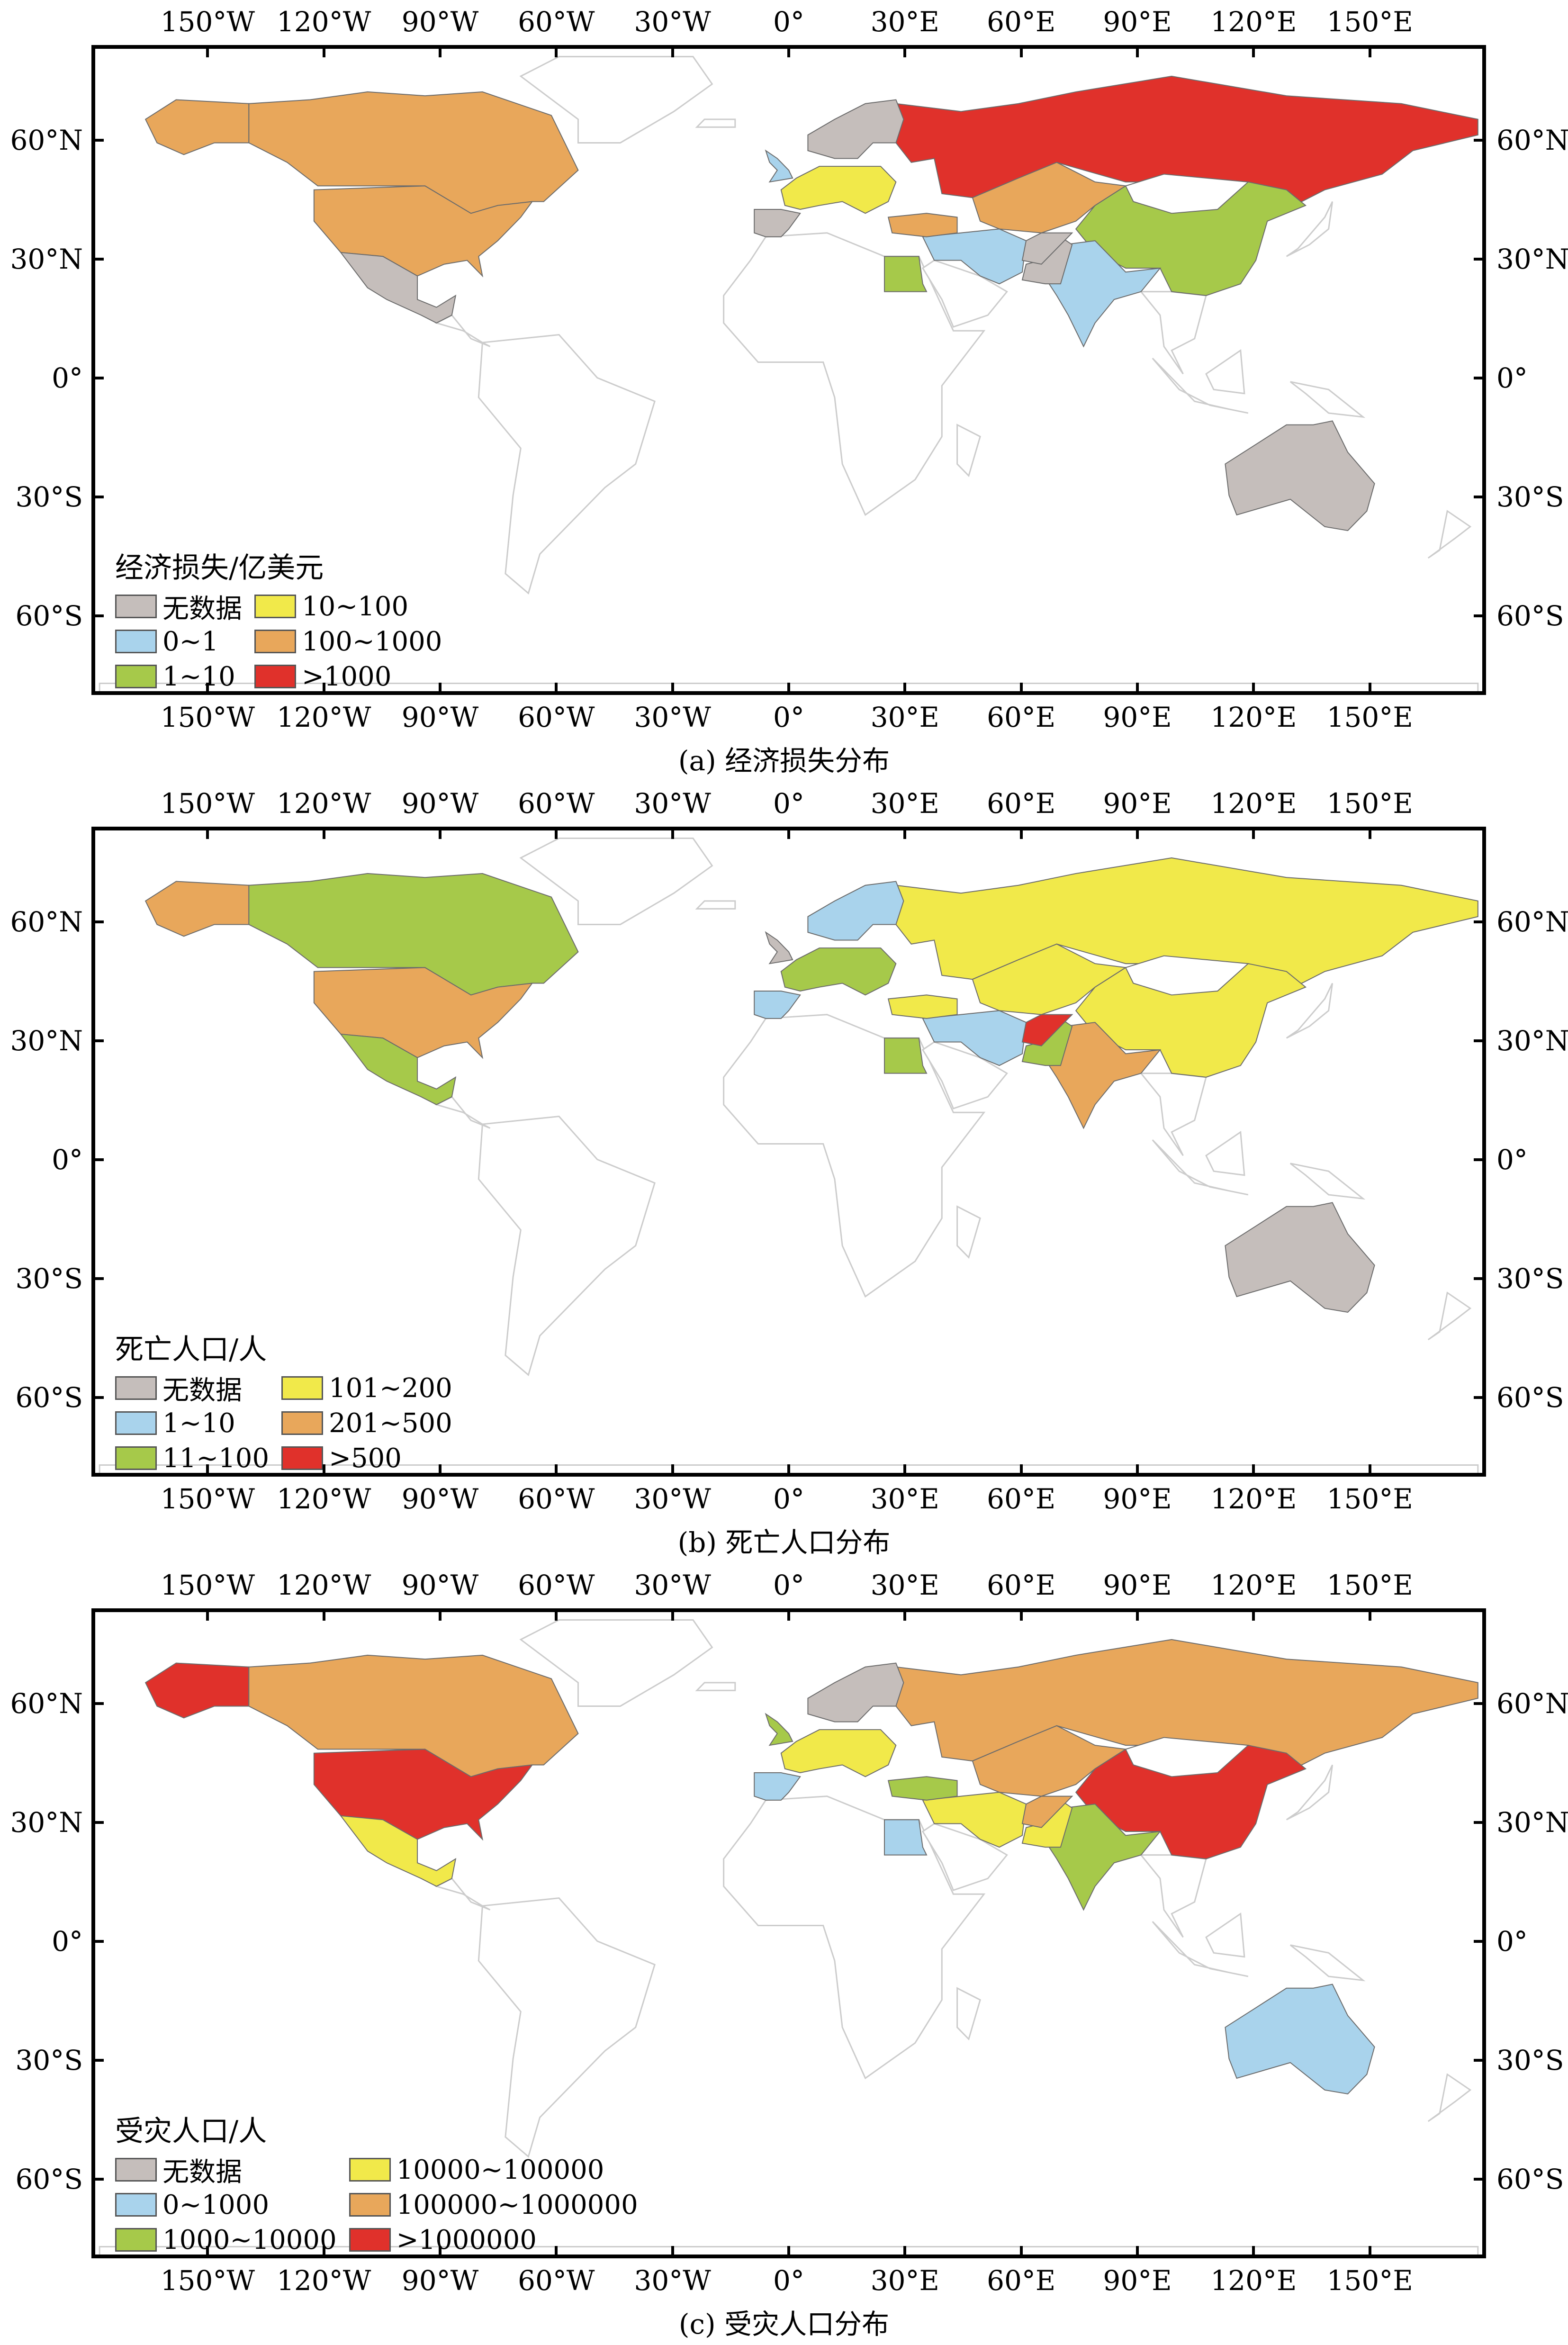  Describe the element at coordinates (788, 1585) in the screenshot. I see `lon-label-top: 0°` at that location.